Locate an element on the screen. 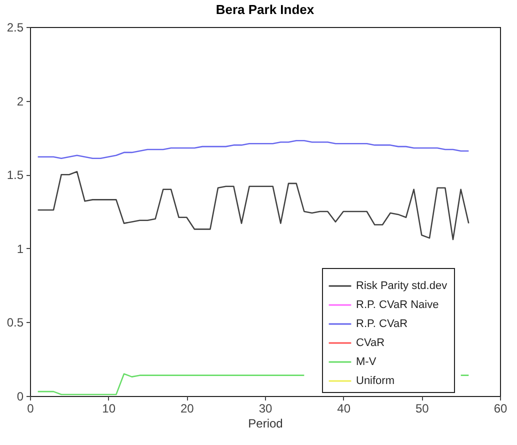 Image resolution: width=517 pixels, height=445 pixels. x-tick-label: 0 is located at coordinates (30, 409).